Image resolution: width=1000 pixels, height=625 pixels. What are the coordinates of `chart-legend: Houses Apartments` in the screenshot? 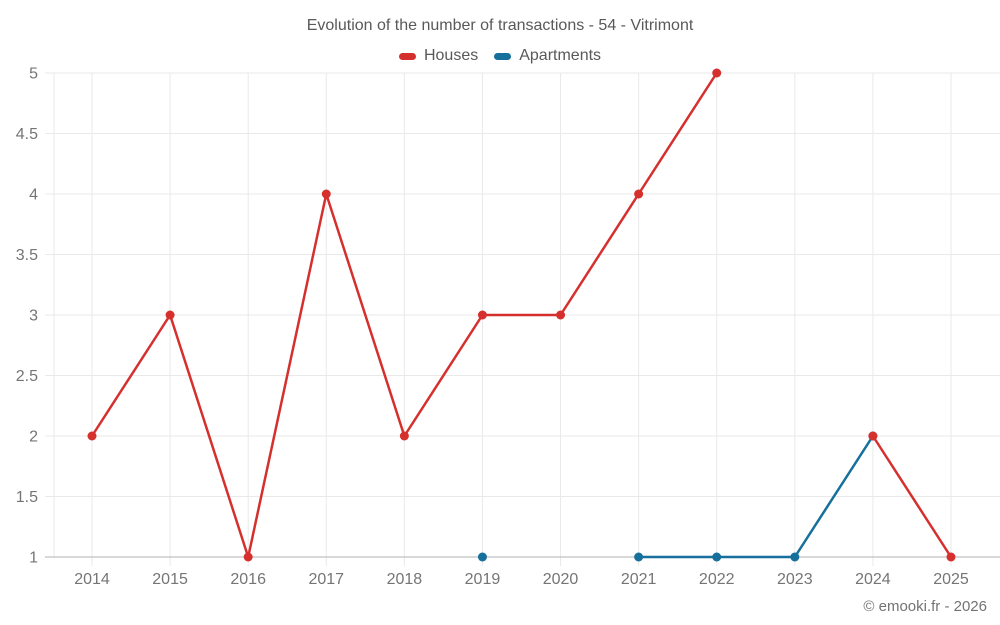 It's located at (500, 56).